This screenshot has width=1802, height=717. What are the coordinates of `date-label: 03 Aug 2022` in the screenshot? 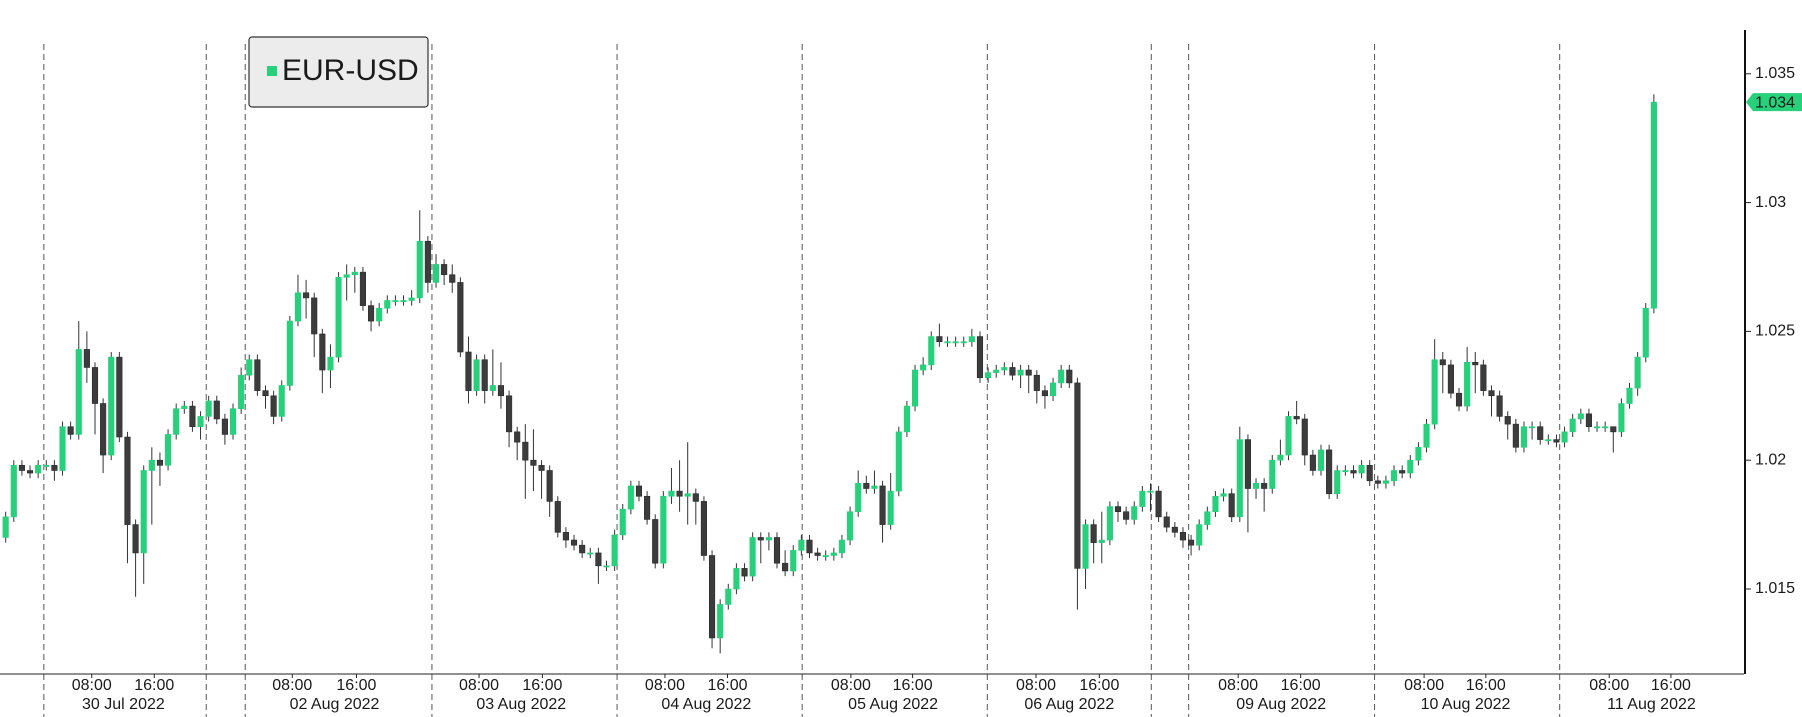 It's located at (521, 704).